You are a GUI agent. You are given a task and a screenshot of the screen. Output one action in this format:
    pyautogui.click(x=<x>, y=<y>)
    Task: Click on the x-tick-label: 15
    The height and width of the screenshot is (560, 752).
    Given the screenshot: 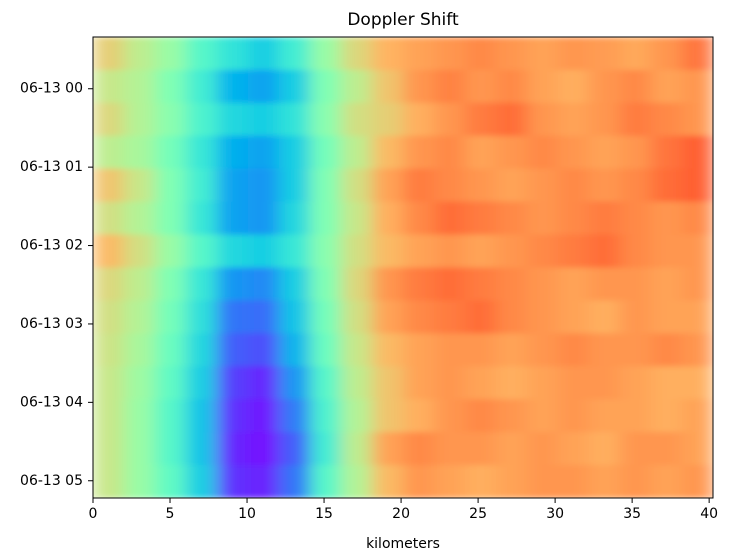 What is the action you would take?
    pyautogui.click(x=324, y=514)
    